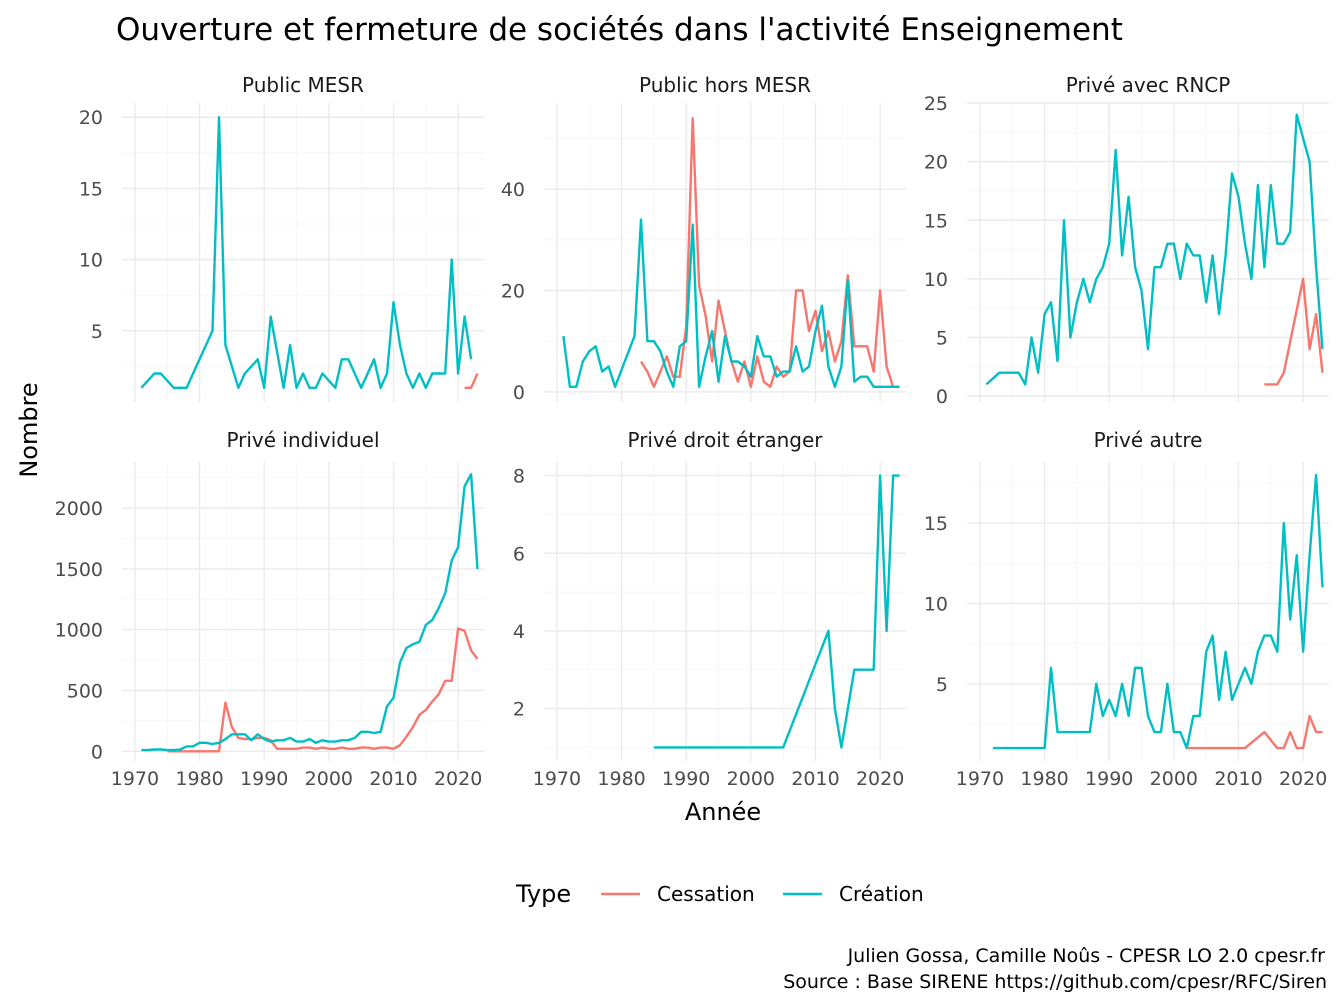 The height and width of the screenshot is (1008, 1344). Describe the element at coordinates (513, 190) in the screenshot. I see `y-tick-label: 40` at that location.